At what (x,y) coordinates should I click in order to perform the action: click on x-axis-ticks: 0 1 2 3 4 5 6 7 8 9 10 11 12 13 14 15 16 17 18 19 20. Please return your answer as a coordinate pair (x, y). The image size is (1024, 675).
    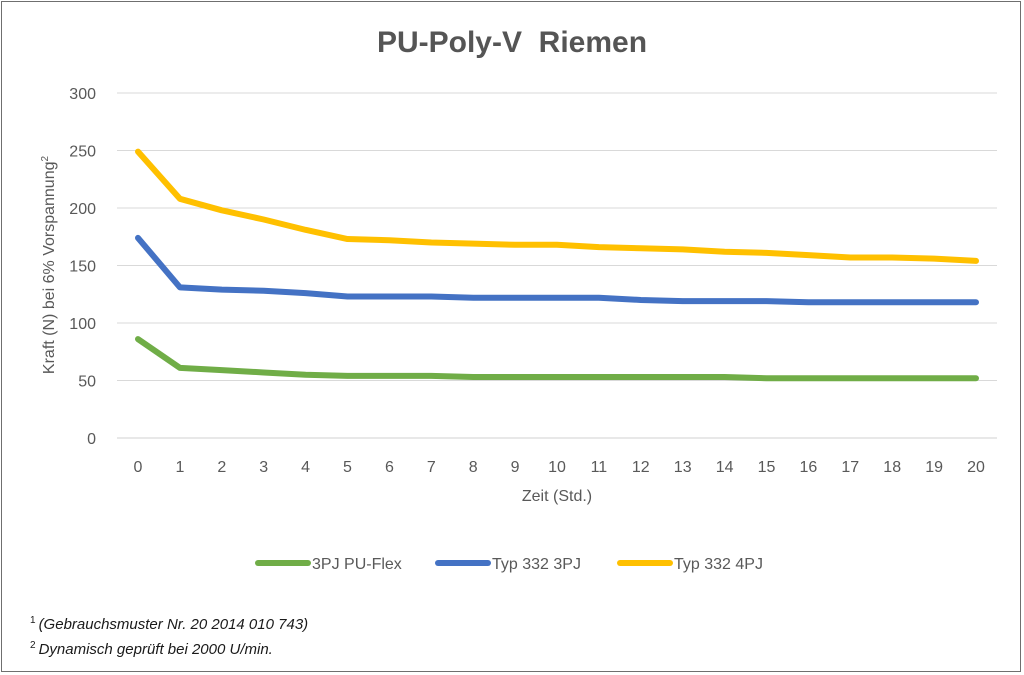
    Looking at the image, I should click on (559, 467).